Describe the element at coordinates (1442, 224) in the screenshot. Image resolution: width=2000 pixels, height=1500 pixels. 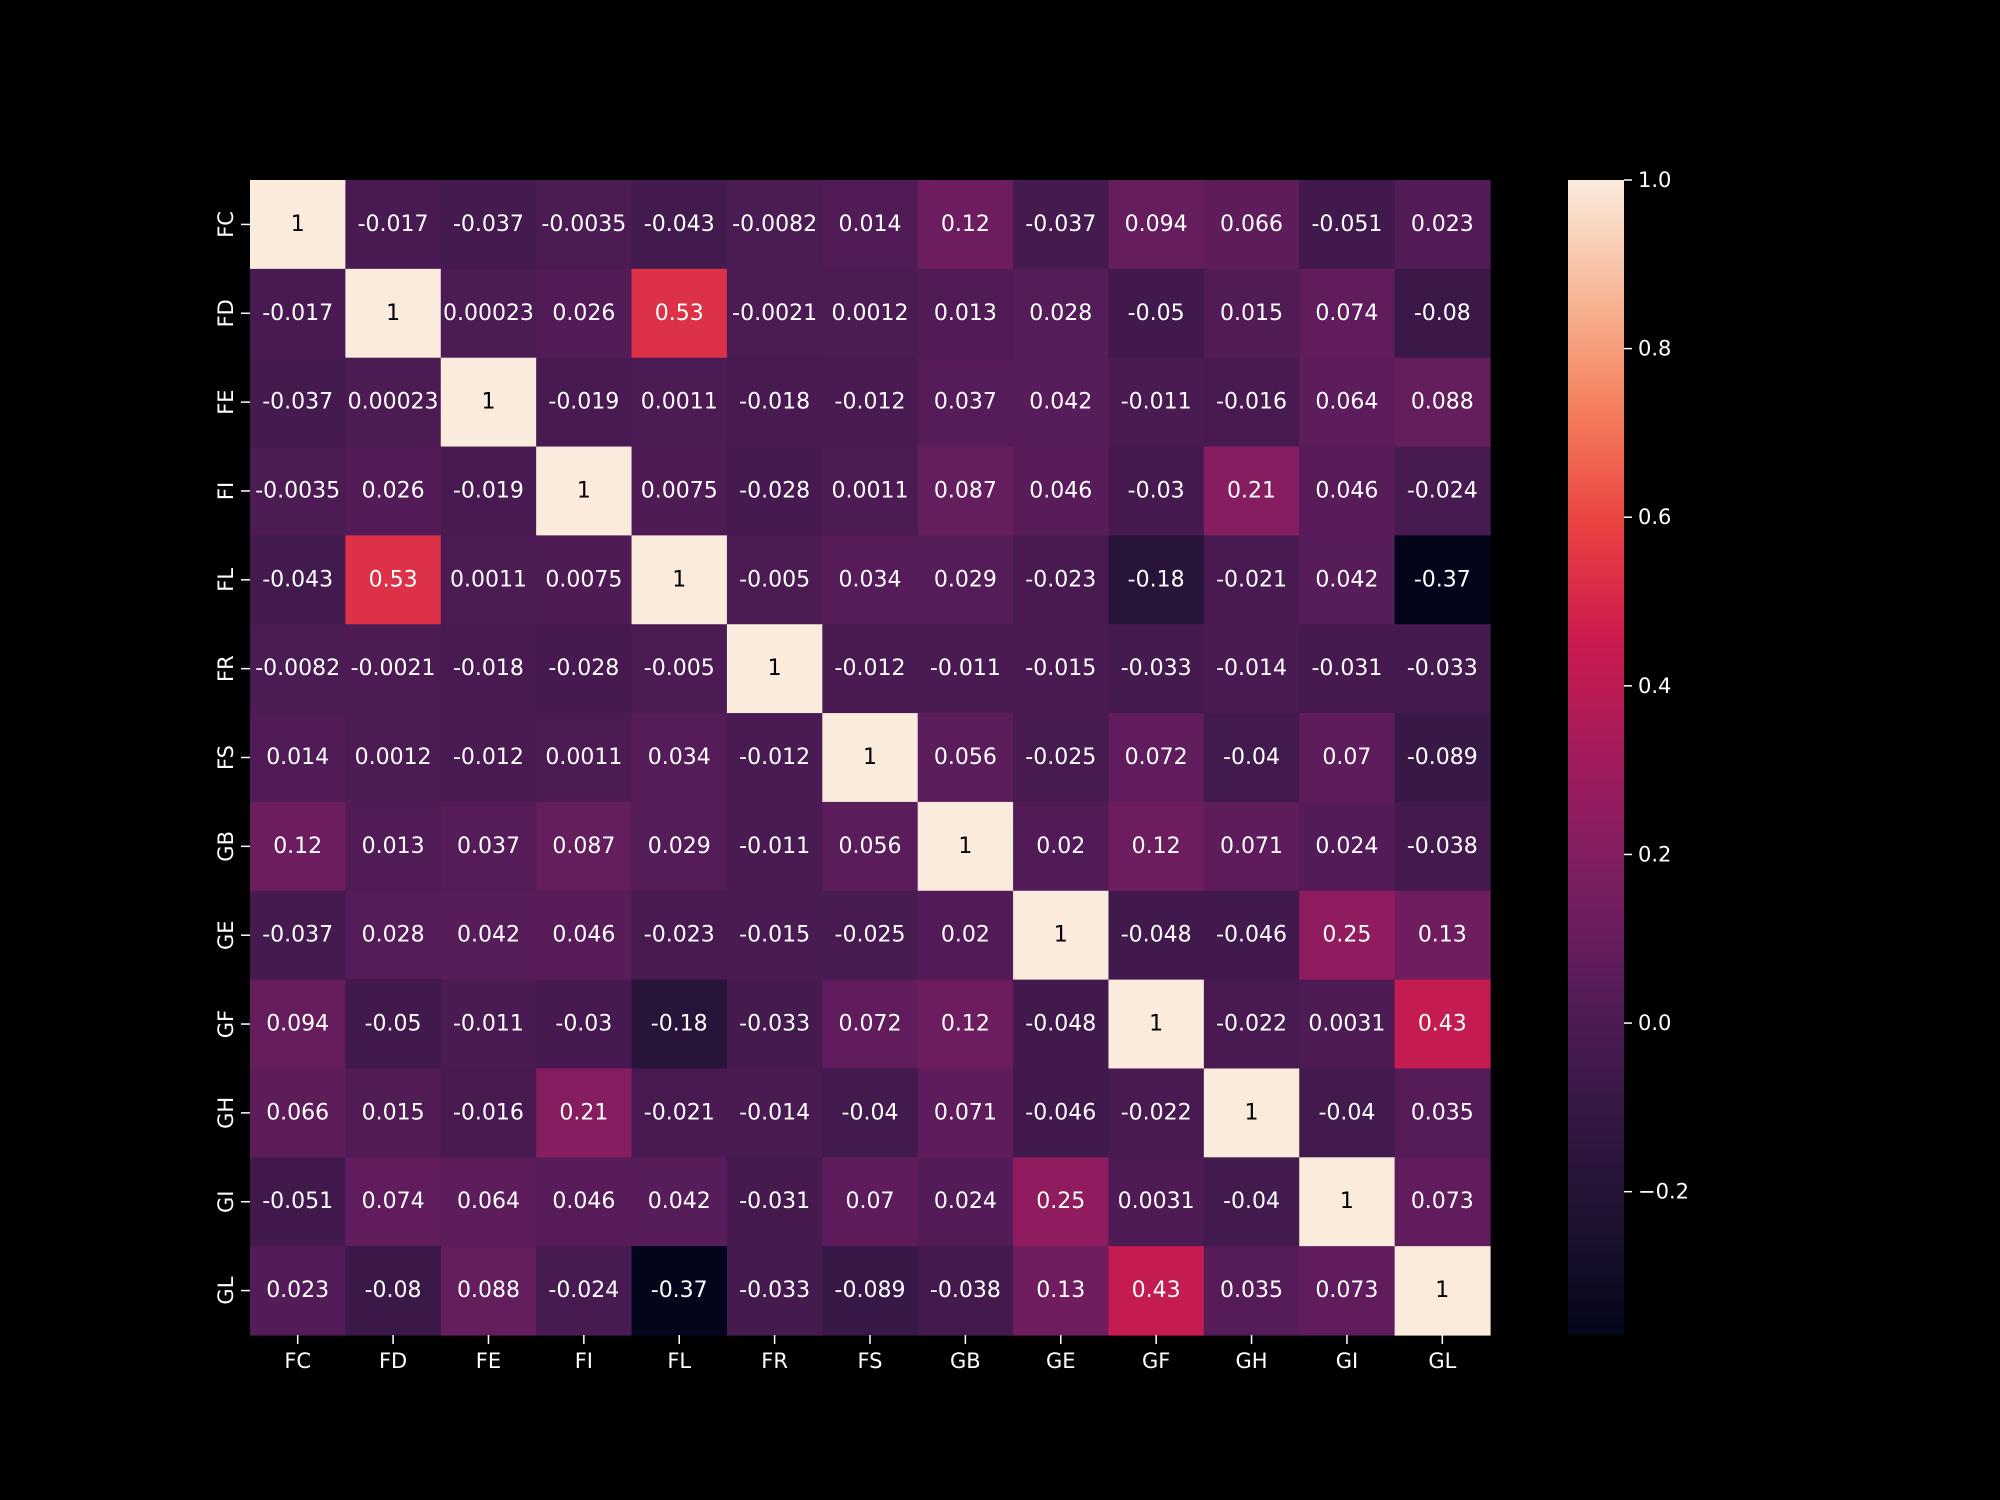
I see `cell-value-label: 0.023` at that location.